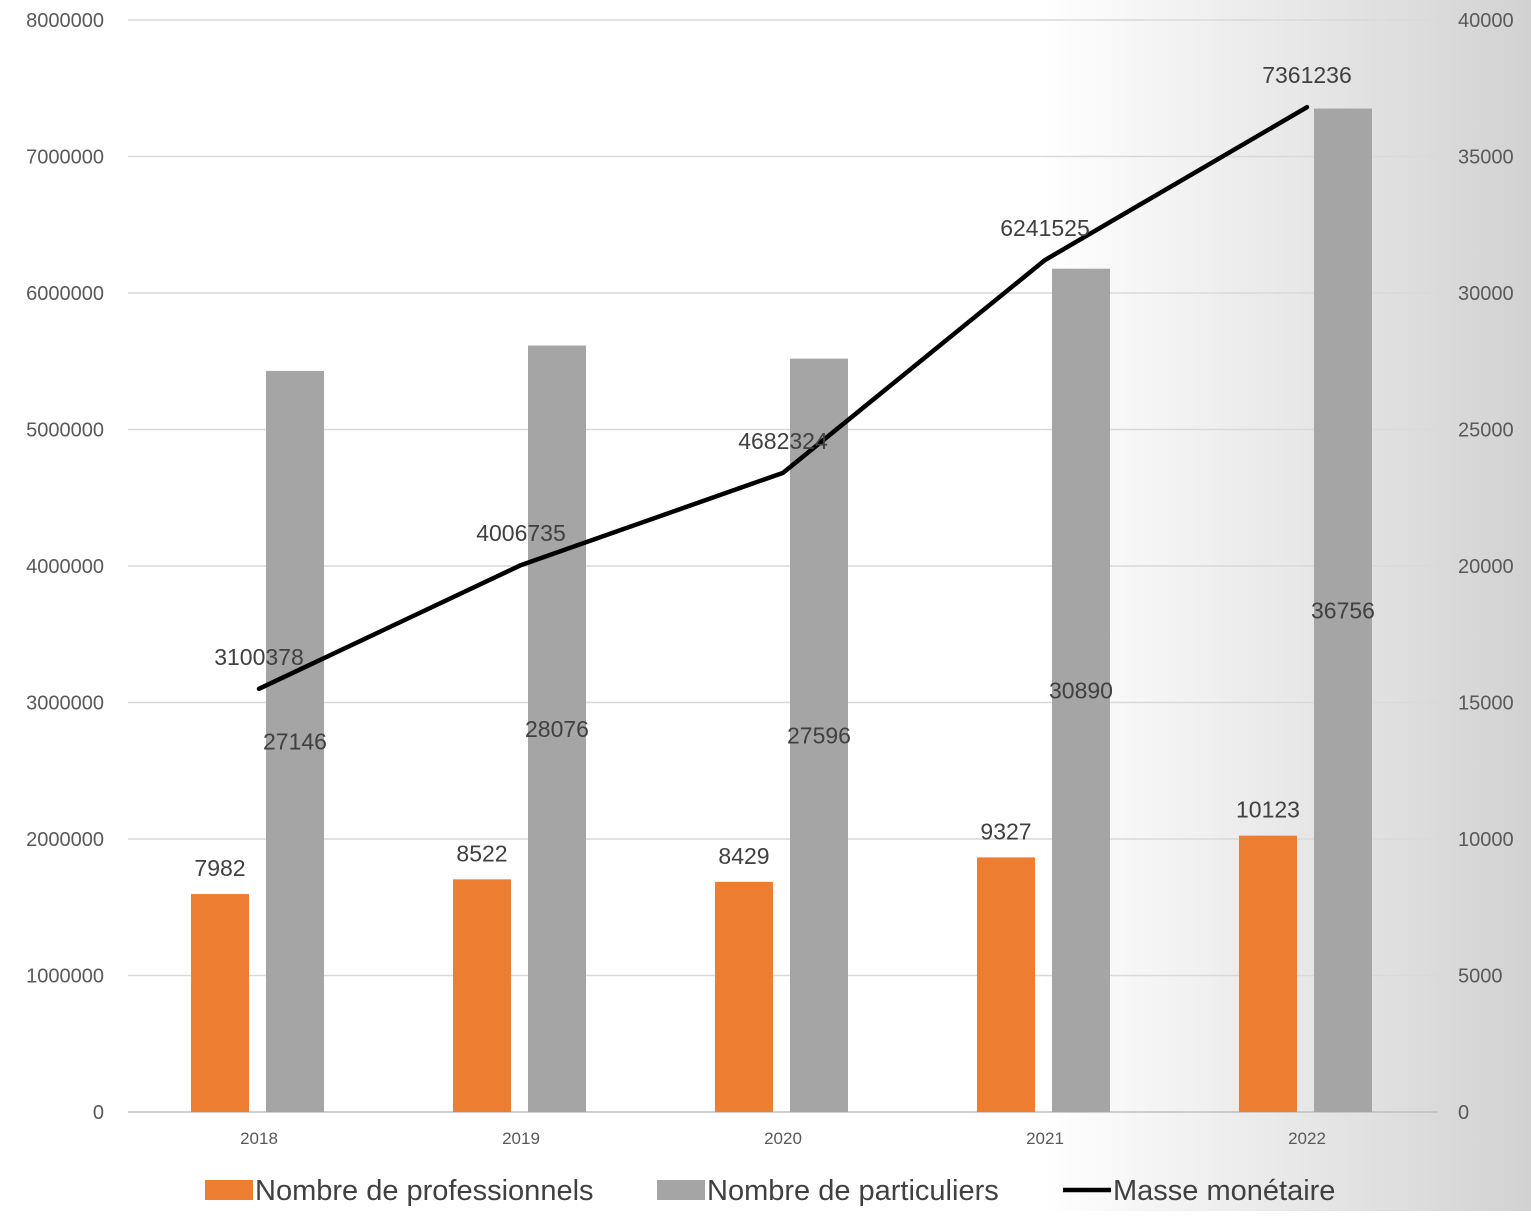  Describe the element at coordinates (1486, 294) in the screenshot. I see `right-tick-label: 30000` at that location.